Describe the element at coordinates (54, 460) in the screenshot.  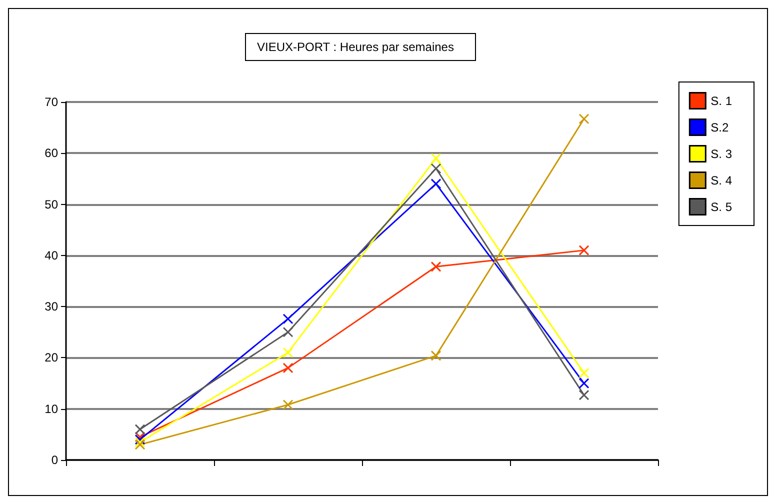
I see `y-tick-label: 0` at that location.